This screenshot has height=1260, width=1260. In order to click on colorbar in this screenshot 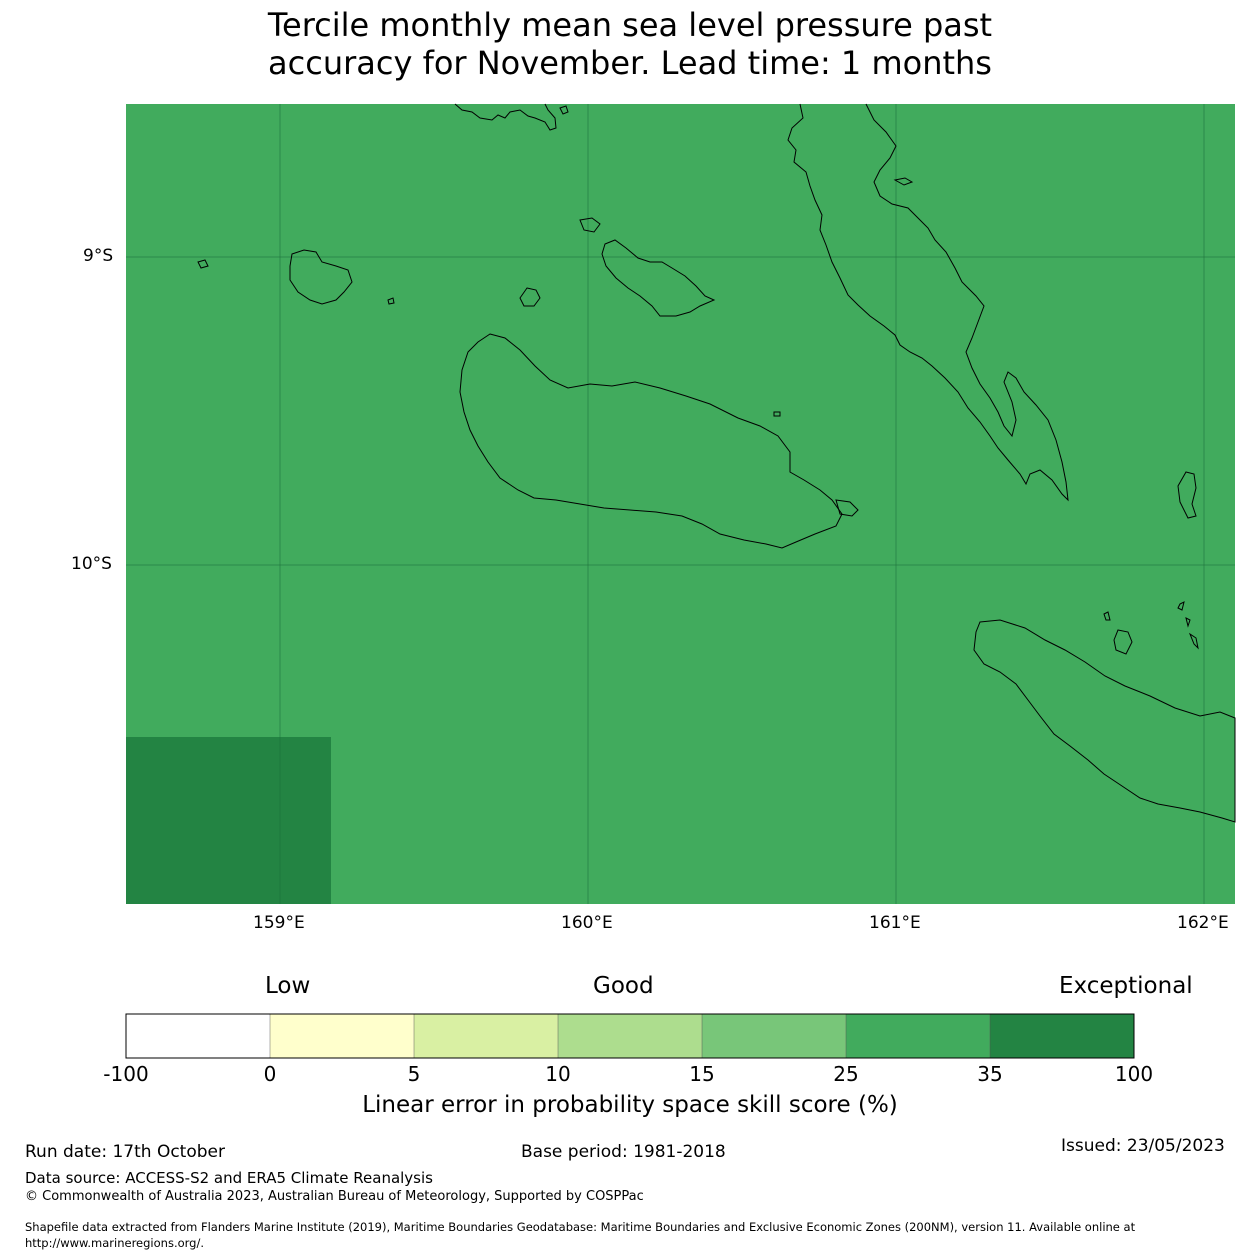, I will do `click(630, 1036)`.